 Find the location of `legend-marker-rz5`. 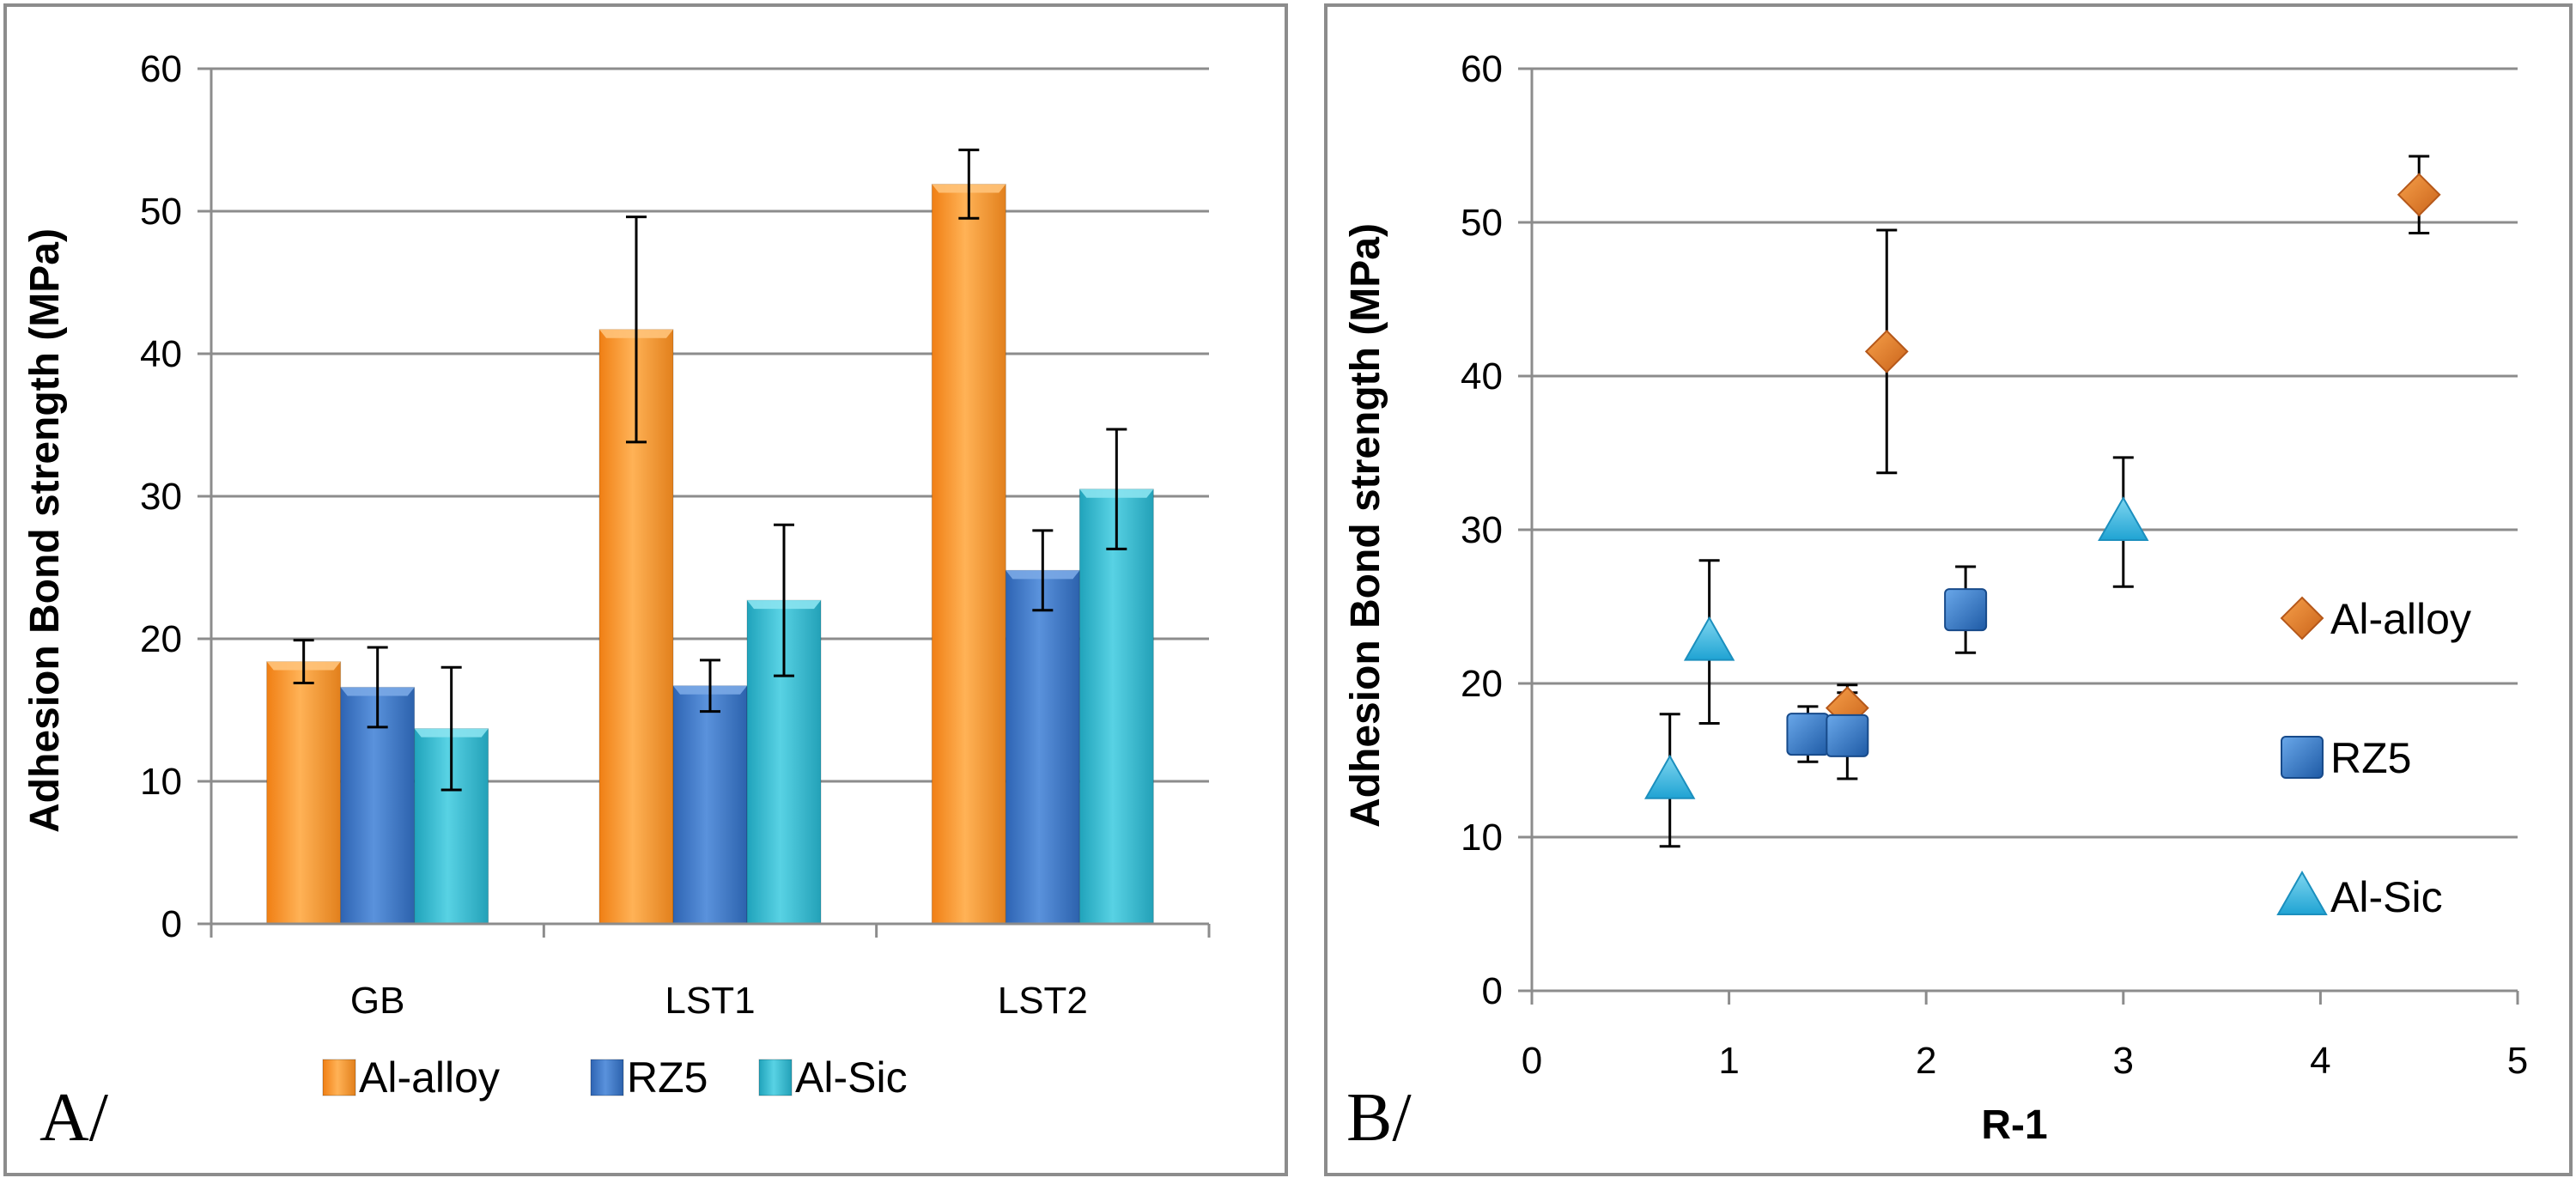

legend-marker-rz5 is located at coordinates (2302, 758).